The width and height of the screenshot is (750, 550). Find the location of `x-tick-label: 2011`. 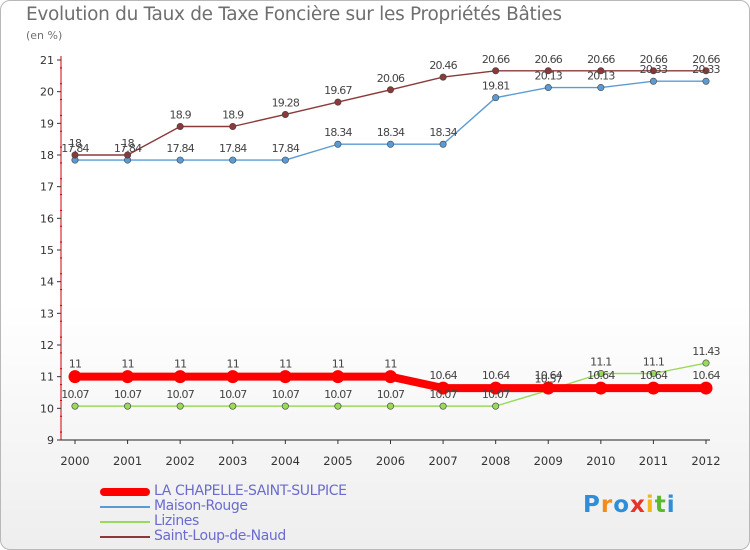

x-tick-label: 2011 is located at coordinates (653, 461).